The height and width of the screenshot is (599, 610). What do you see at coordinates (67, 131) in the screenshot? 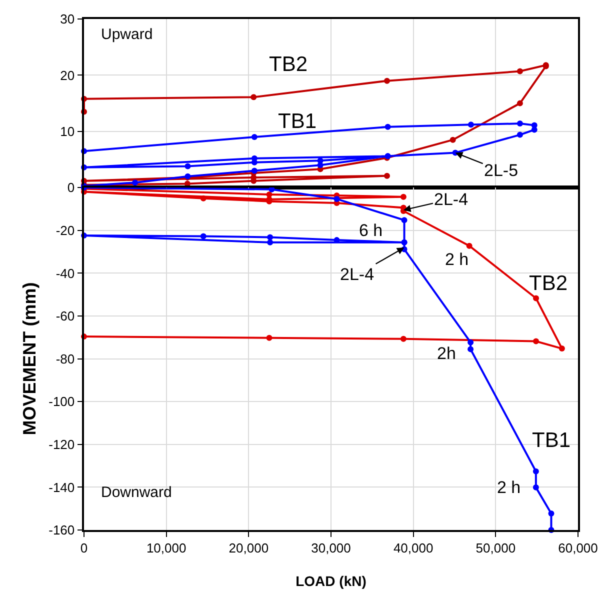
I see `y-tick-label: 10` at bounding box center [67, 131].